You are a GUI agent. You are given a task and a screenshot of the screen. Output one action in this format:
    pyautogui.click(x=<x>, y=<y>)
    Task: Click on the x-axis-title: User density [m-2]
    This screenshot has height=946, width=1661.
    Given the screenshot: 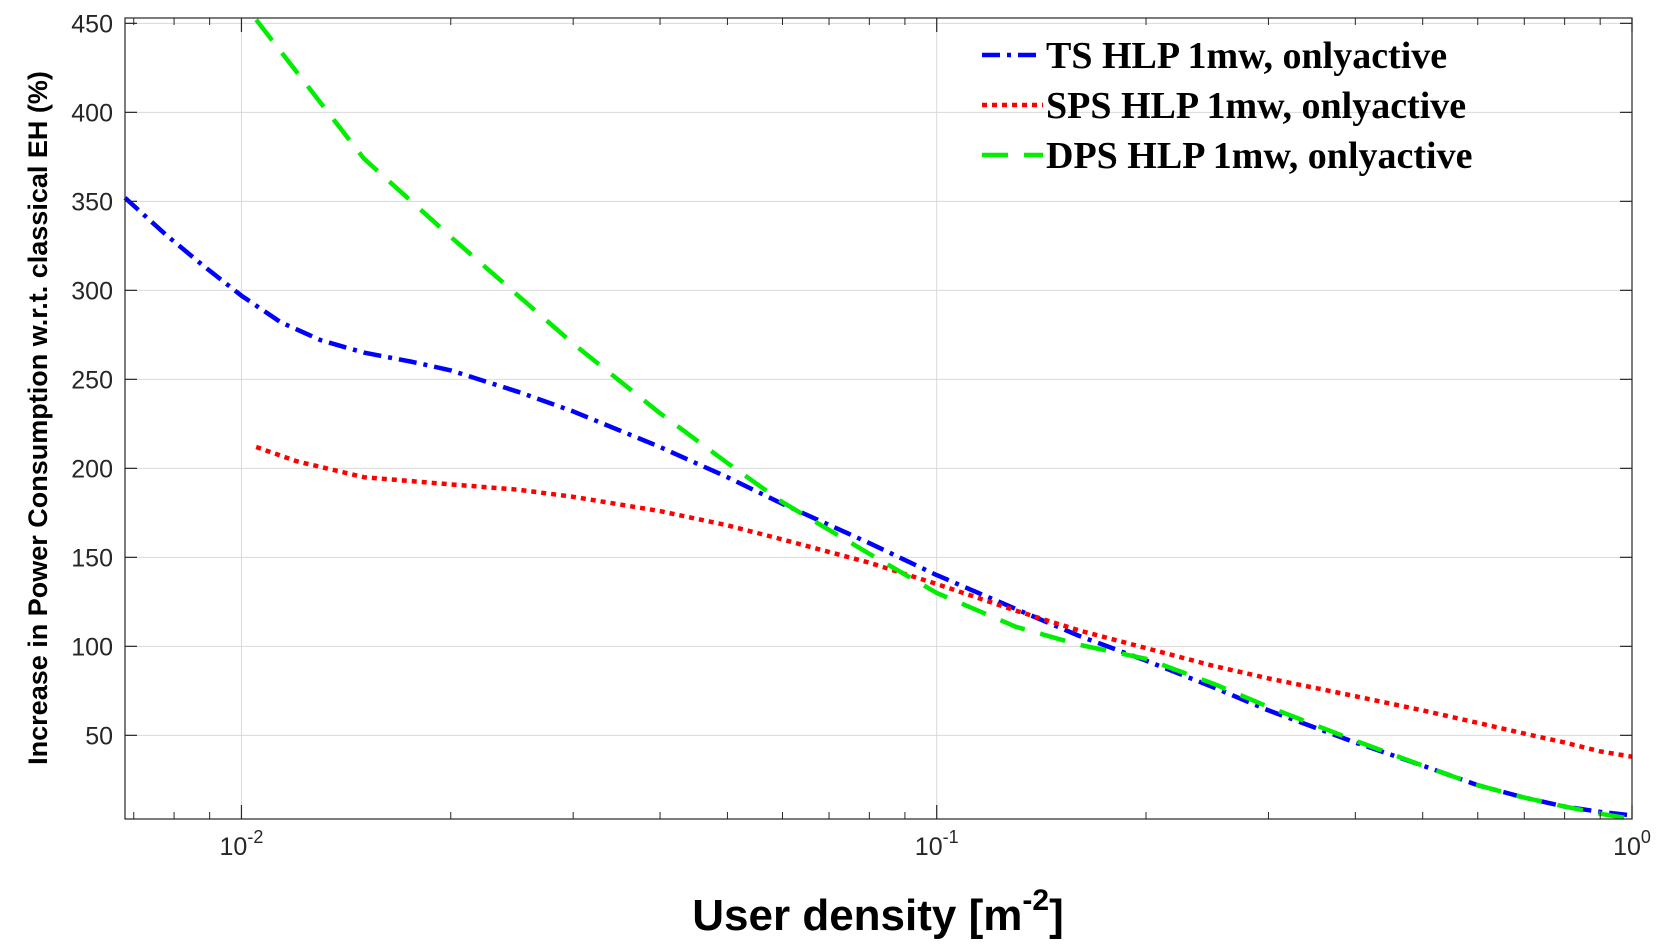 What is the action you would take?
    pyautogui.click(x=877, y=912)
    